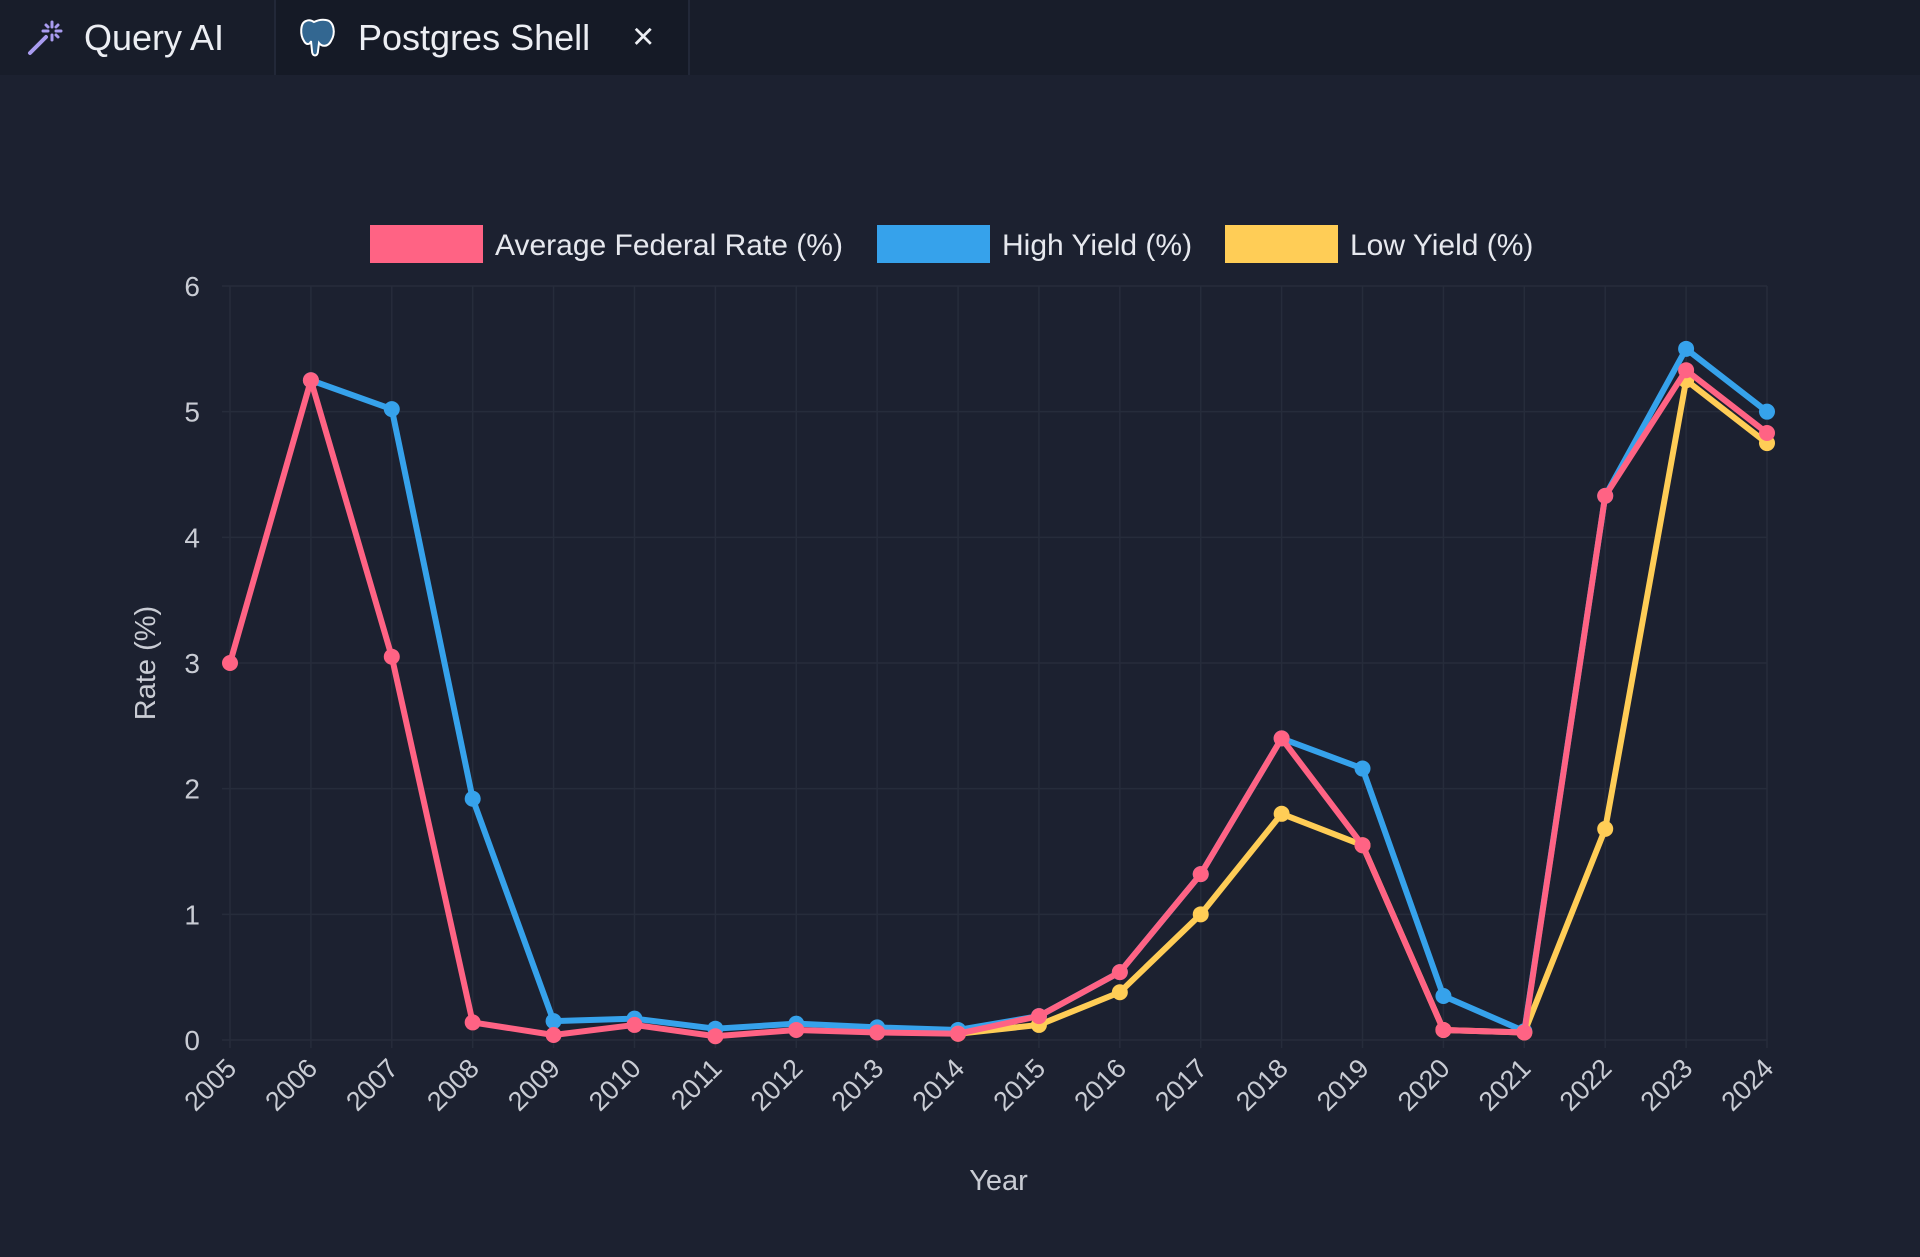 The height and width of the screenshot is (1257, 1920). Describe the element at coordinates (1343, 1085) in the screenshot. I see `x-tick-label: 2019` at that location.